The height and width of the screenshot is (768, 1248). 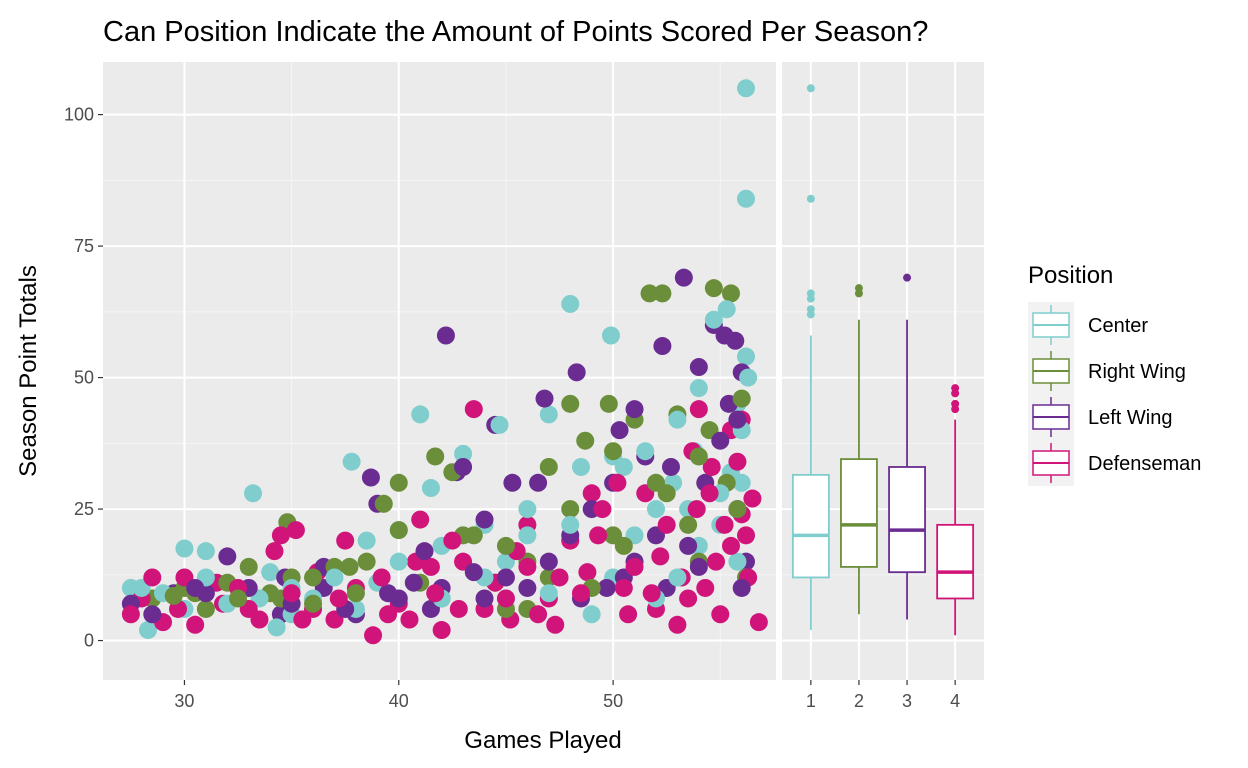 I want to click on legend-item-right-wing: Right Wing, so click(x=1107, y=371).